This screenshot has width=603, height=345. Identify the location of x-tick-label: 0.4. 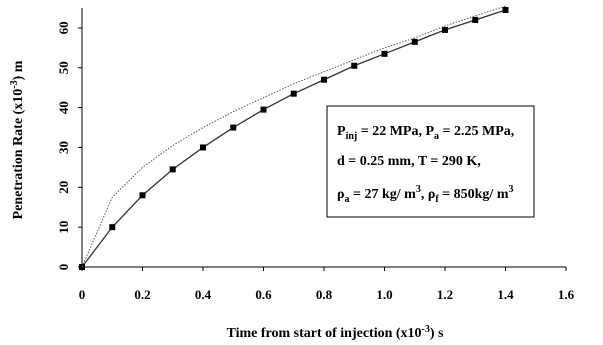
(203, 294).